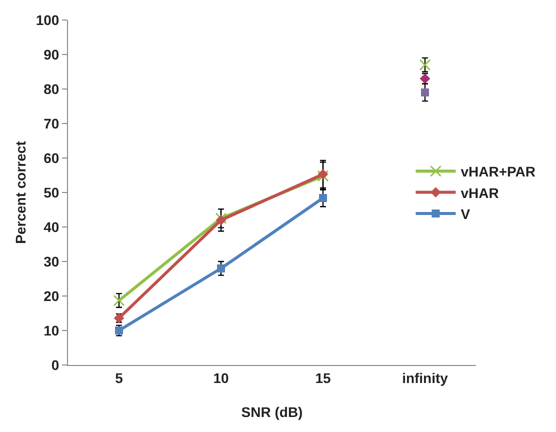  What do you see at coordinates (479, 192) in the screenshot?
I see `legend-label: vHAR` at bounding box center [479, 192].